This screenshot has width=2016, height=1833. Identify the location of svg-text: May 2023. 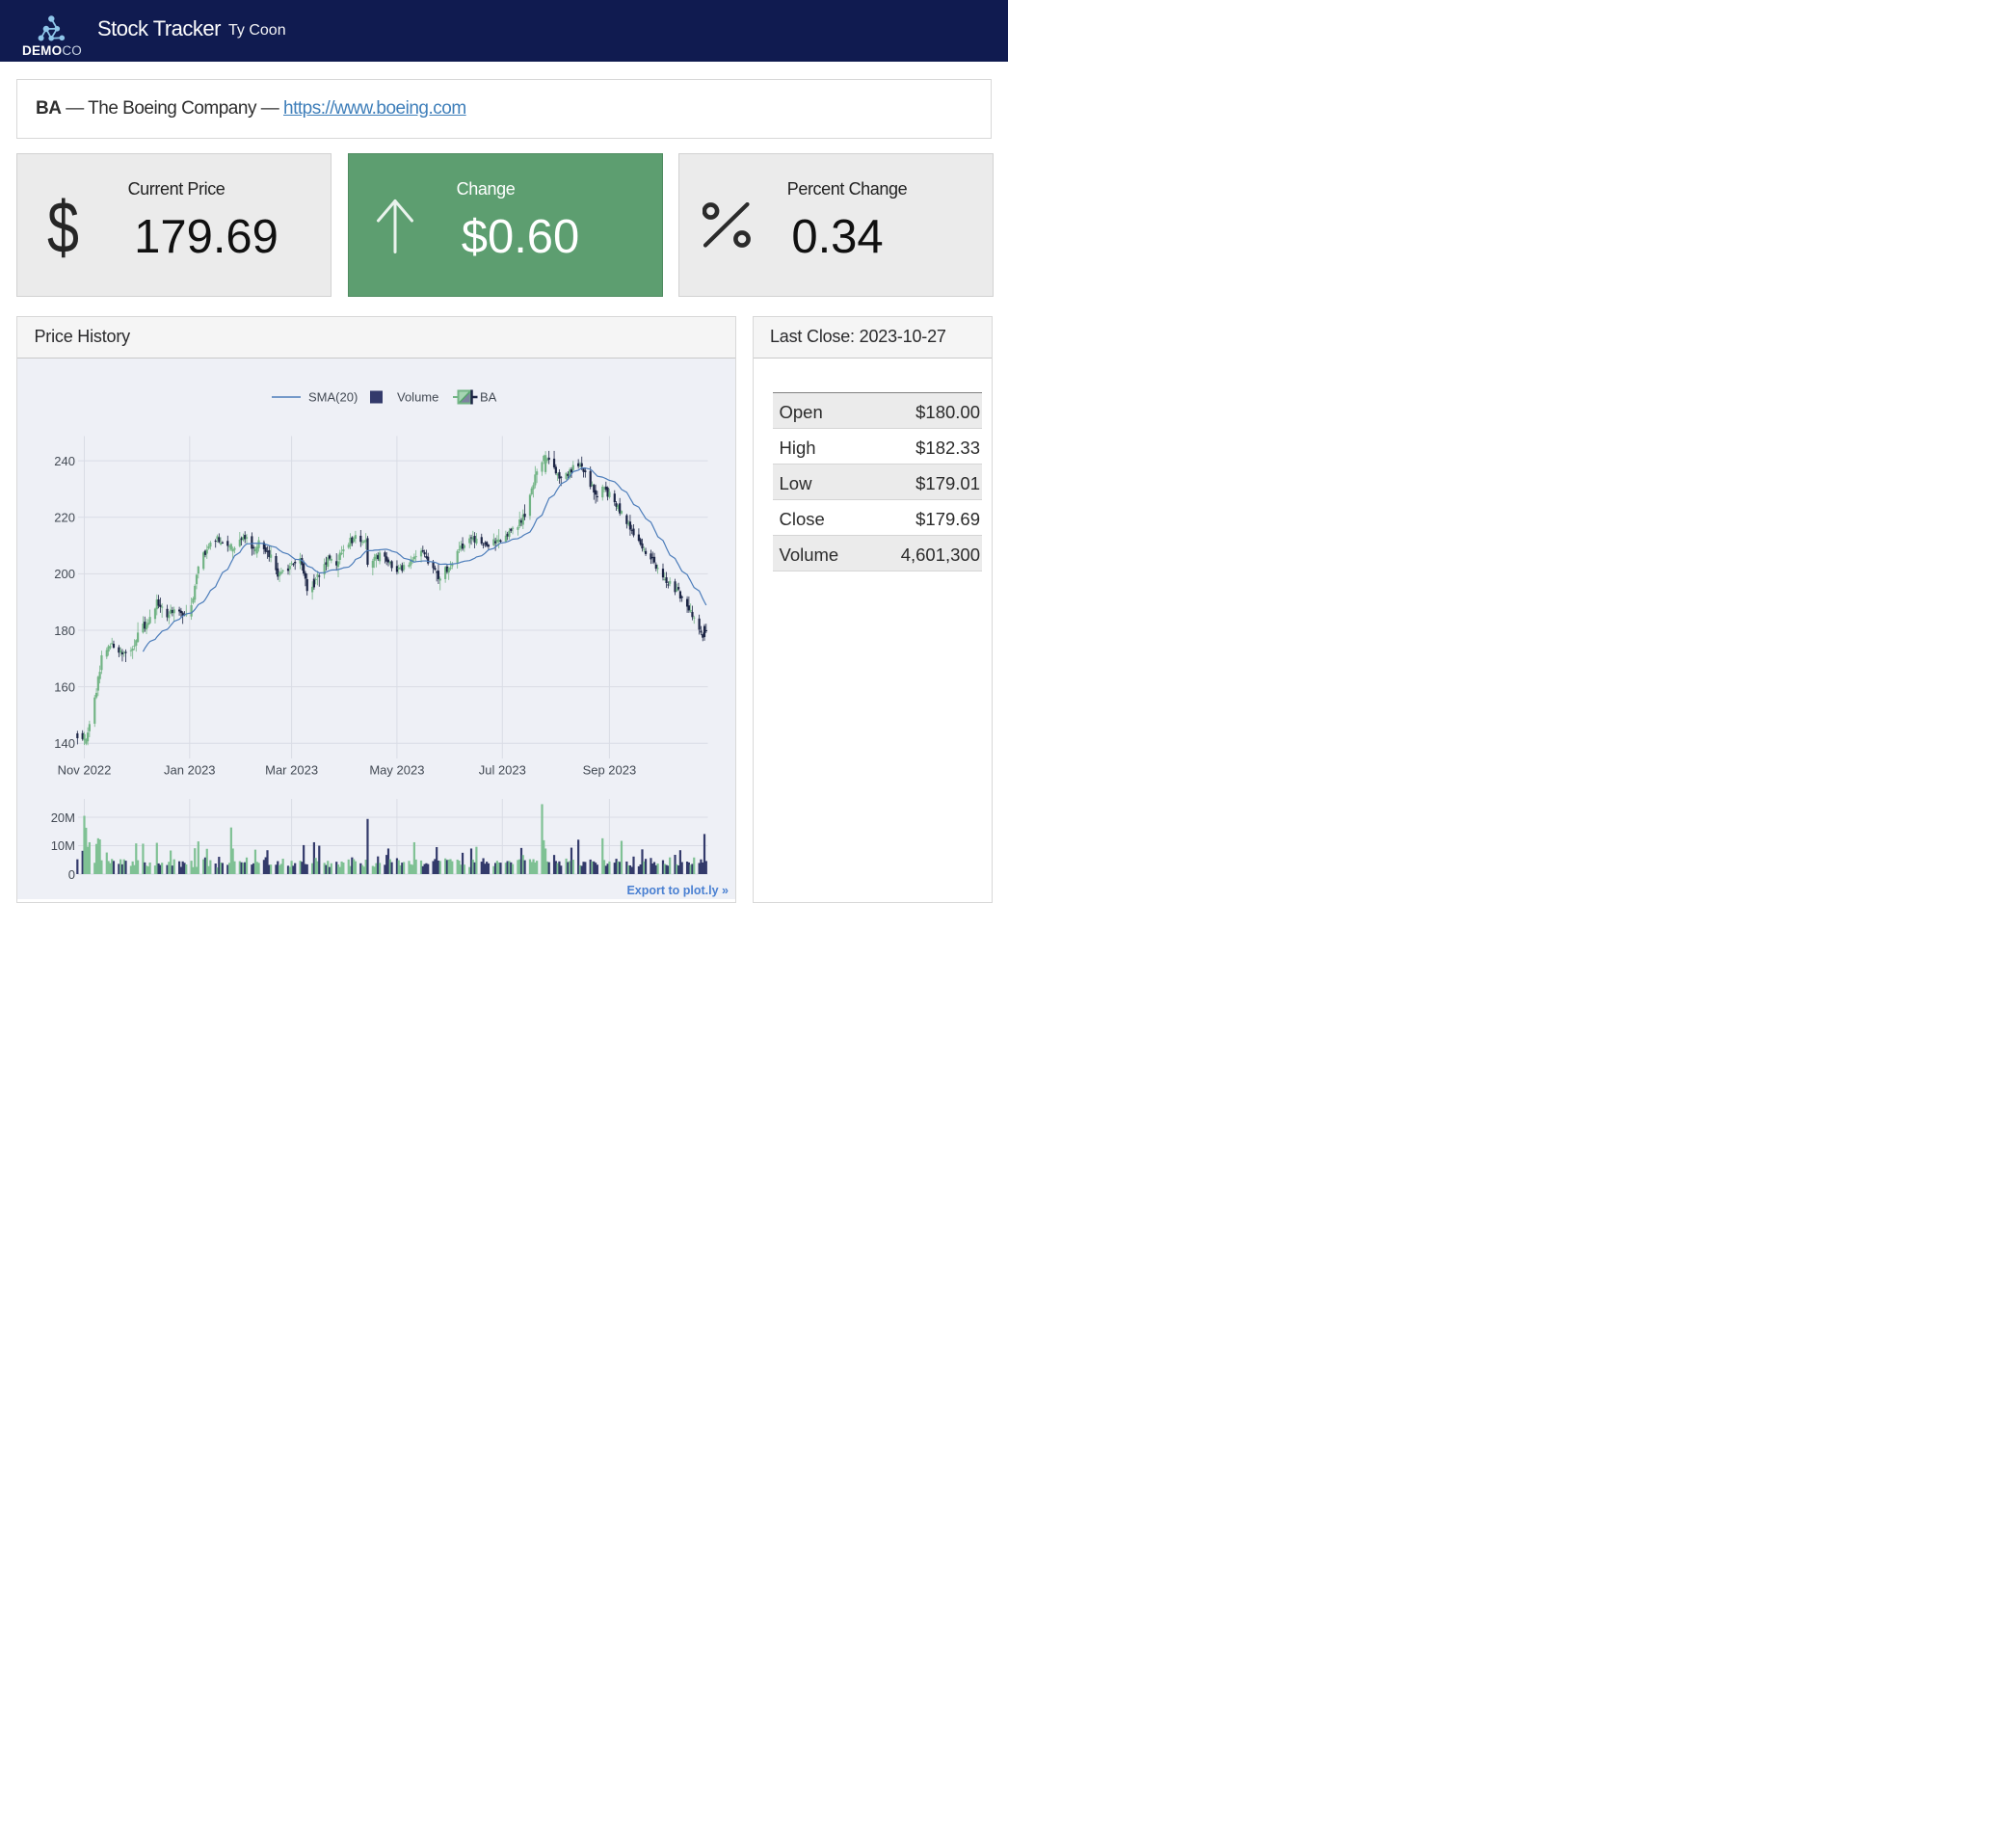
(396, 769).